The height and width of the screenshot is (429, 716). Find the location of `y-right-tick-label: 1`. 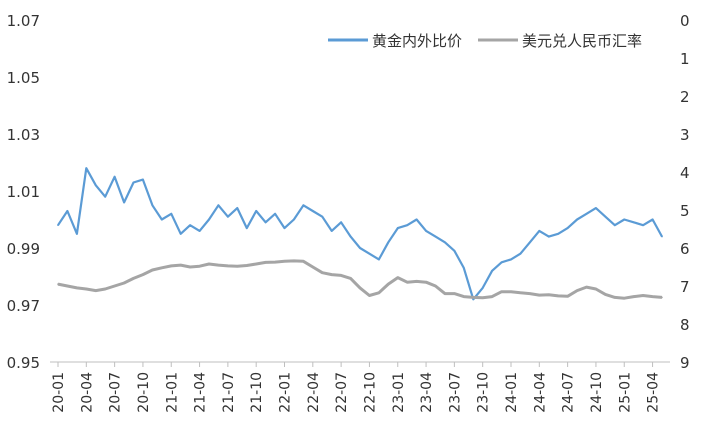

y-right-tick-label: 1 is located at coordinates (685, 59).